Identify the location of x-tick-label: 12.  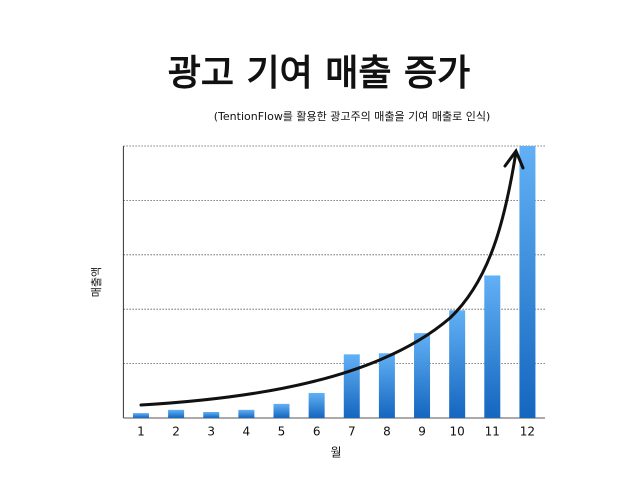
(527, 432).